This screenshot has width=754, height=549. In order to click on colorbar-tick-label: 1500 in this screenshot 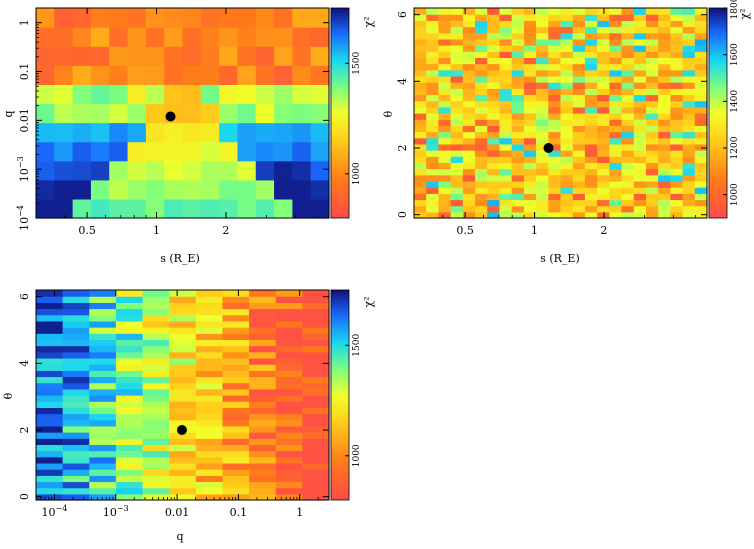, I will do `click(357, 345)`.